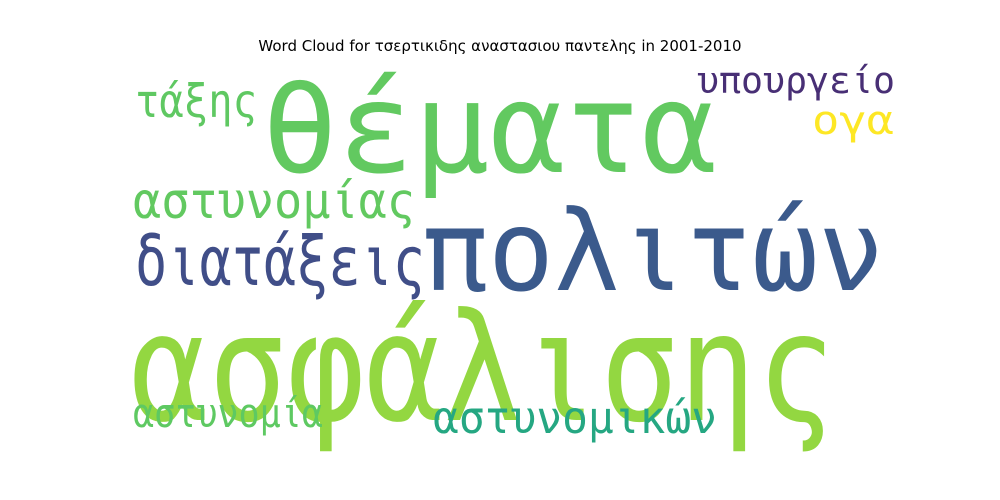 The image size is (1000, 500). What do you see at coordinates (653, 252) in the screenshot?
I see `word-2: πολιτών` at bounding box center [653, 252].